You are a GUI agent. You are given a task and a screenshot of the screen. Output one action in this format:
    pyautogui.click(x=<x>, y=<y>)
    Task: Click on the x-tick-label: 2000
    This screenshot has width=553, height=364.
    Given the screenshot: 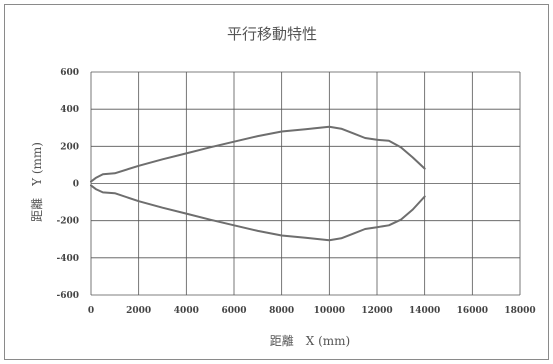 What is the action you would take?
    pyautogui.click(x=138, y=311)
    